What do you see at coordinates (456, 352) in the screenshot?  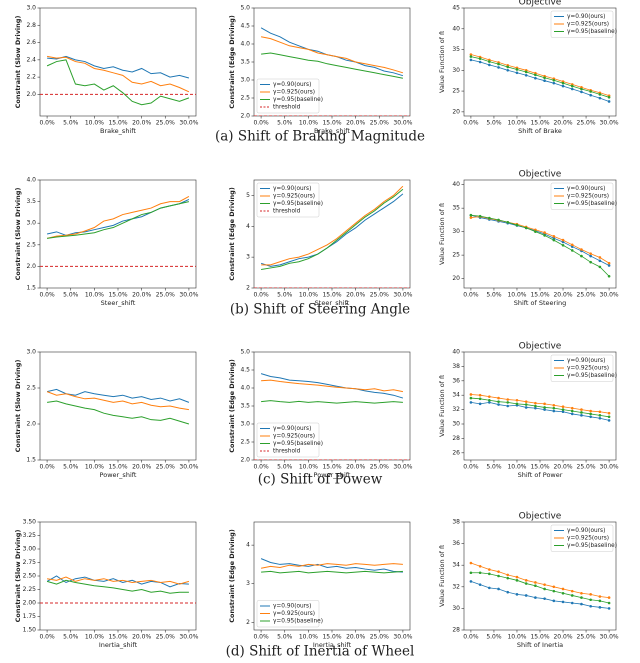 I see `y-tick-label: 40` at bounding box center [456, 352].